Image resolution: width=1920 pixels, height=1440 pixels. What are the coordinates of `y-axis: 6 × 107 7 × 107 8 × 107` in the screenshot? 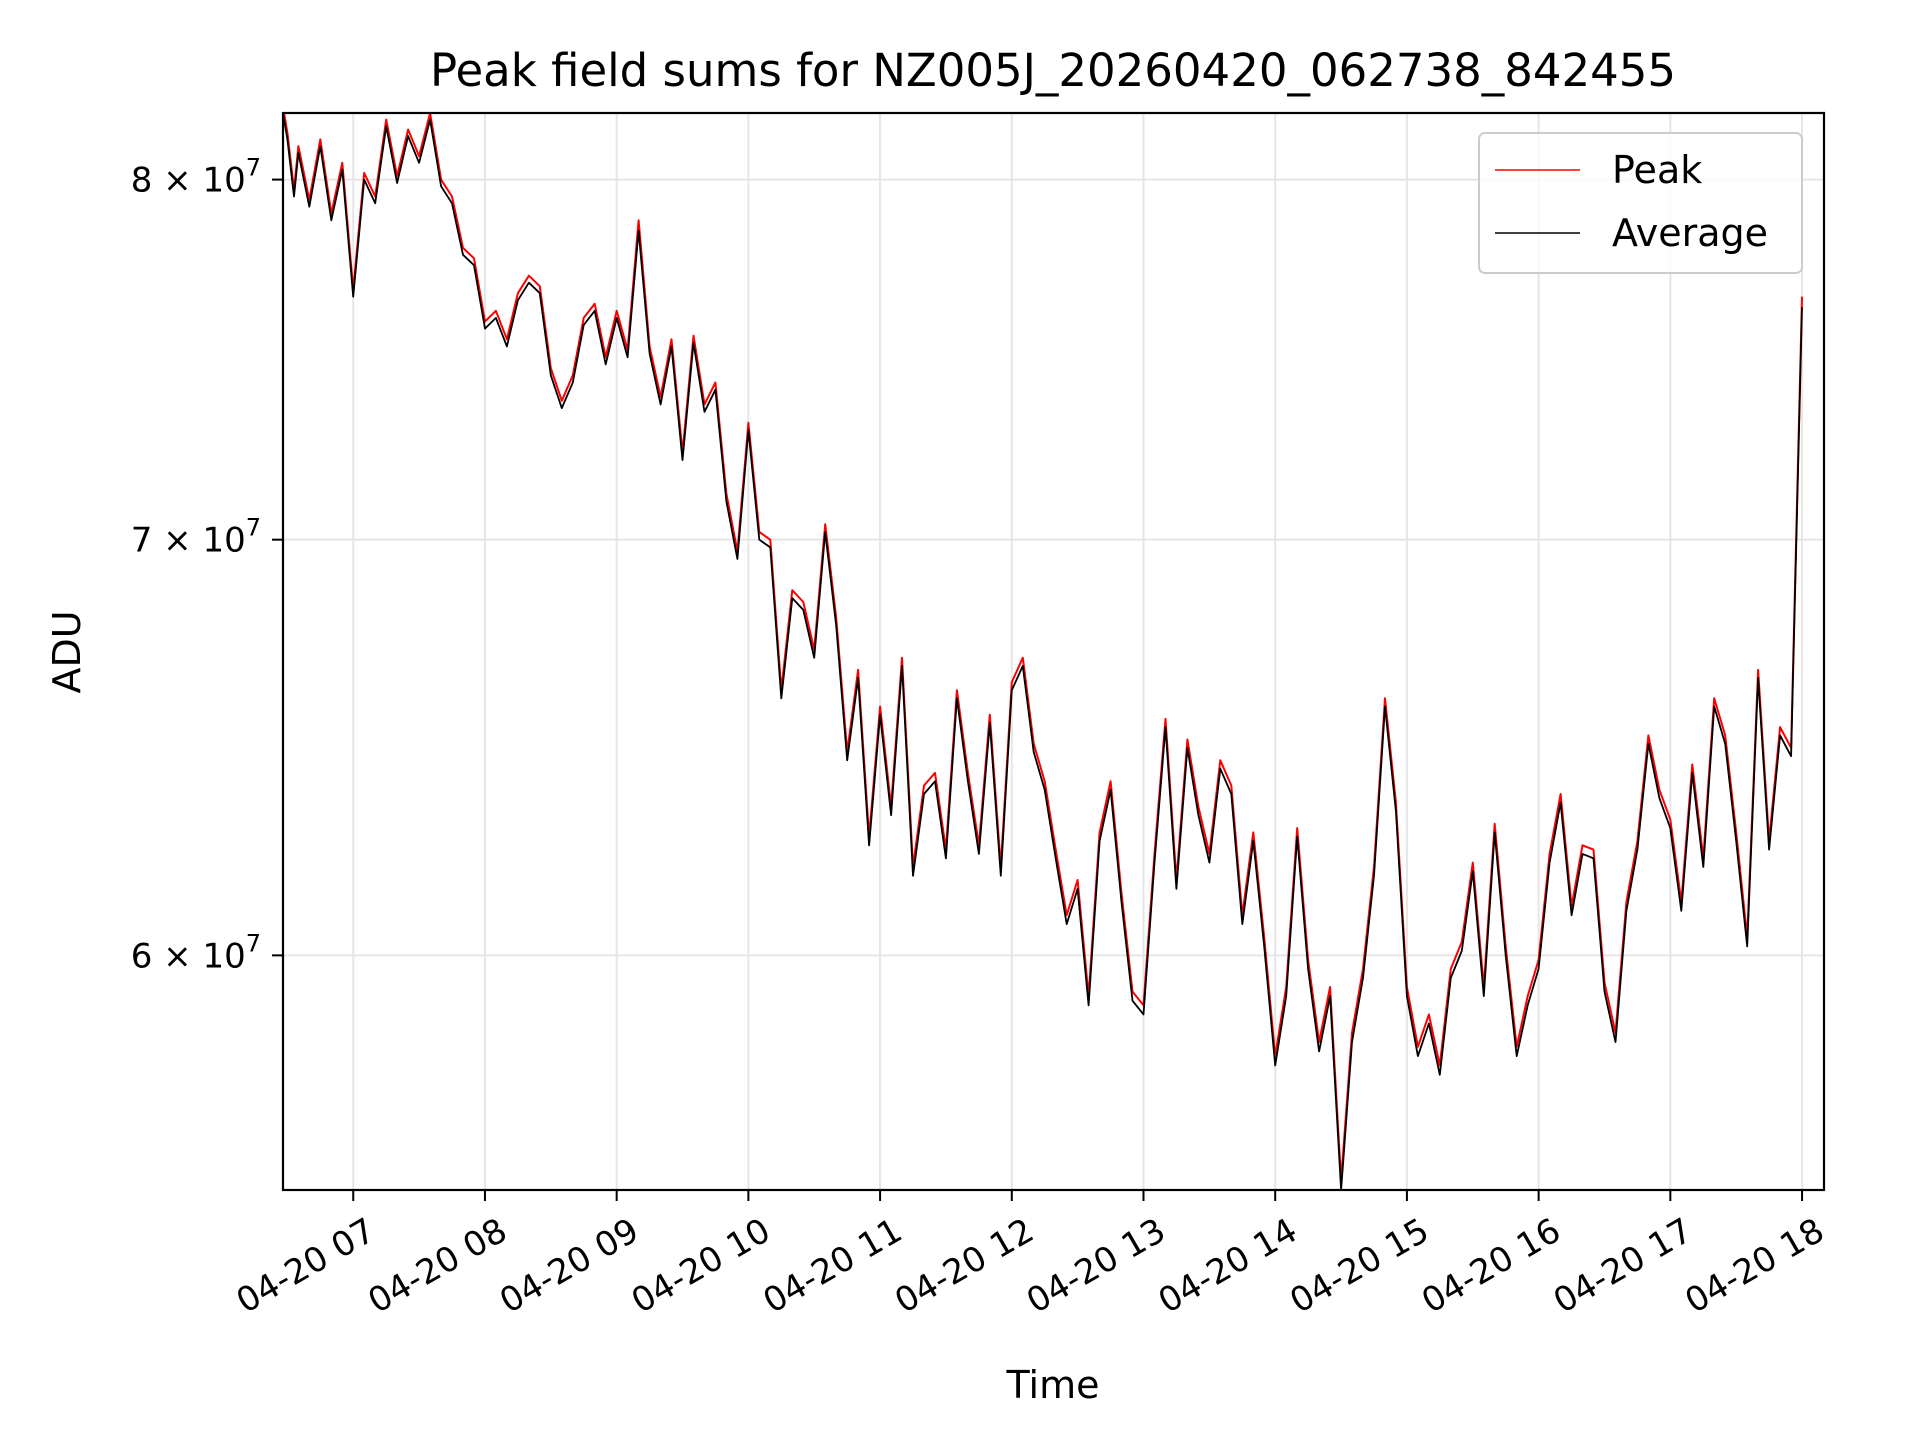 It's located at (207, 565).